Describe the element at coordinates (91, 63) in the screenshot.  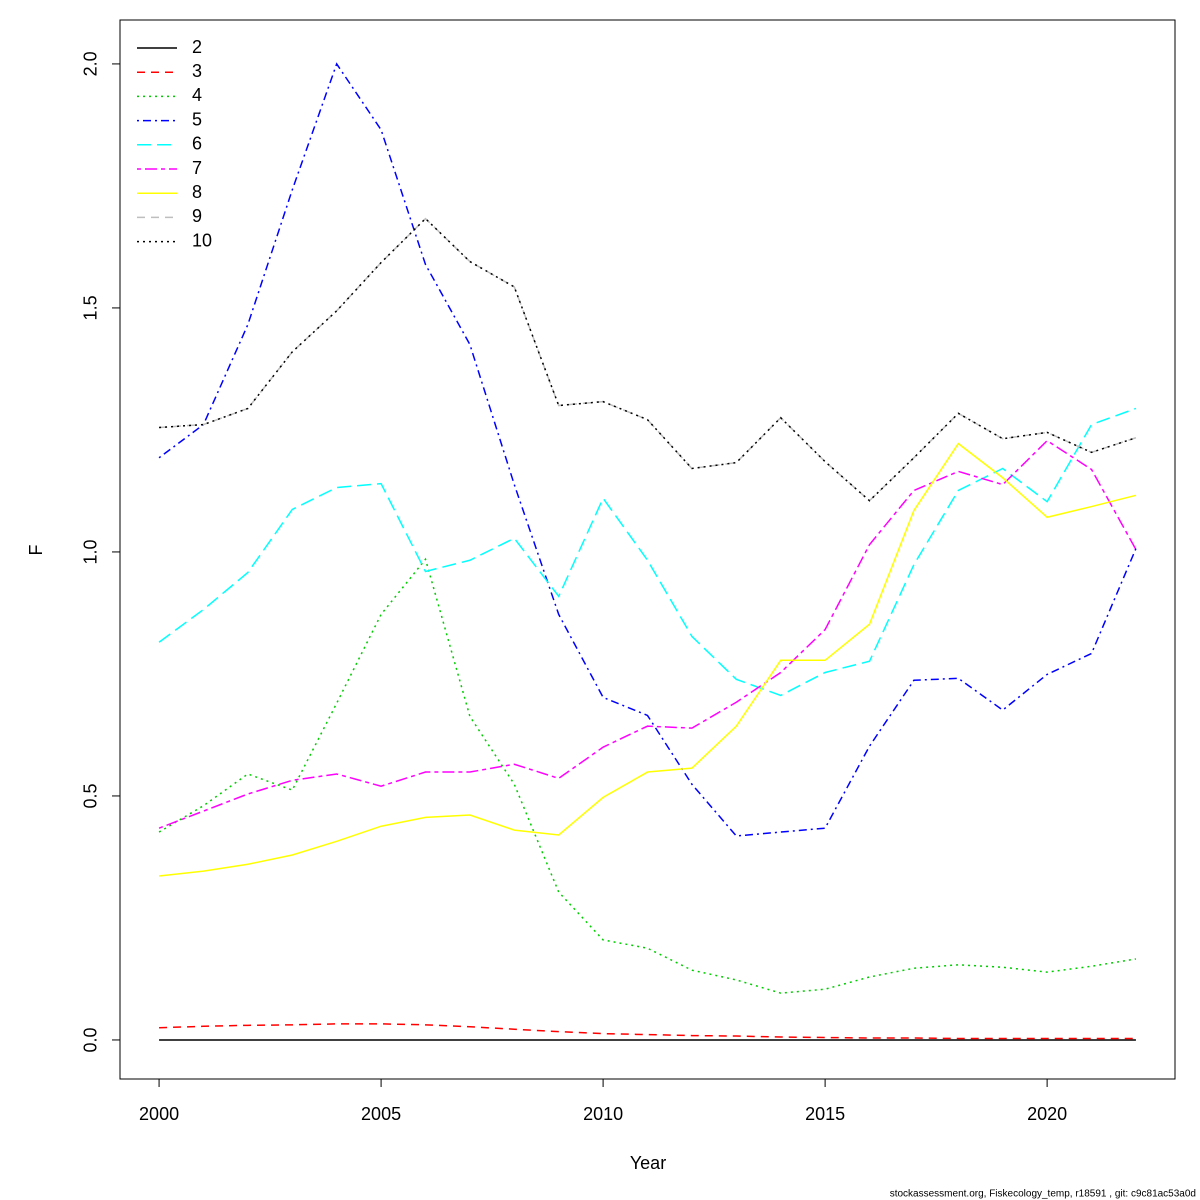
I see `y-tick-label: 2.0` at that location.